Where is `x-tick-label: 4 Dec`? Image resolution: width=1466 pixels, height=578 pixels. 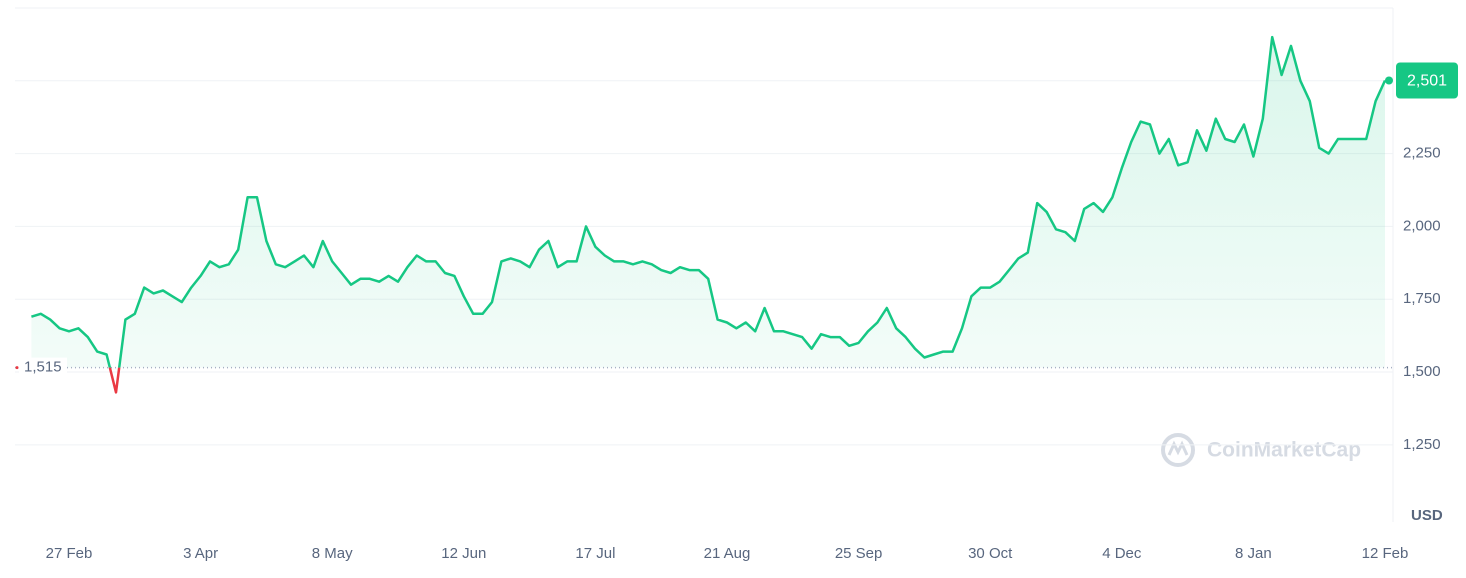
x-tick-label: 4 Dec is located at coordinates (1122, 553).